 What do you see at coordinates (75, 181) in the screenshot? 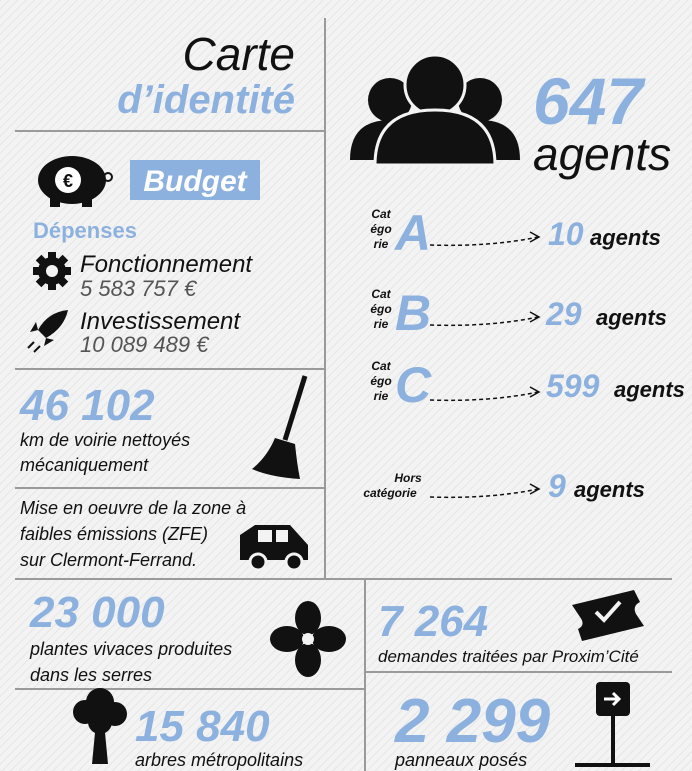
I see `piggy-icon: €` at bounding box center [75, 181].